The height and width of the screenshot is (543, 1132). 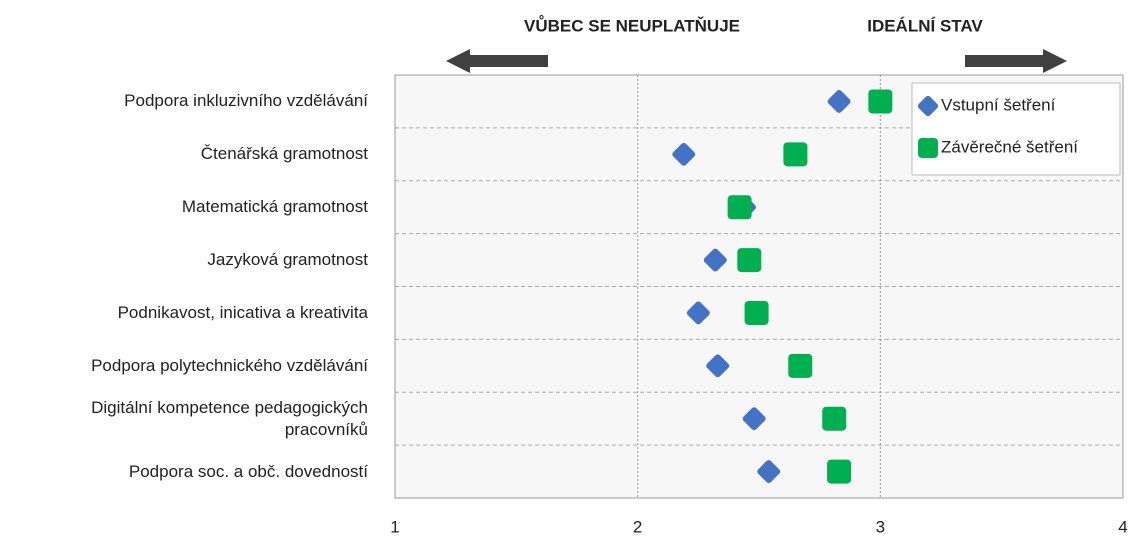 I want to click on category-label: Podpora polytechnického vzdělávání, so click(x=229, y=365).